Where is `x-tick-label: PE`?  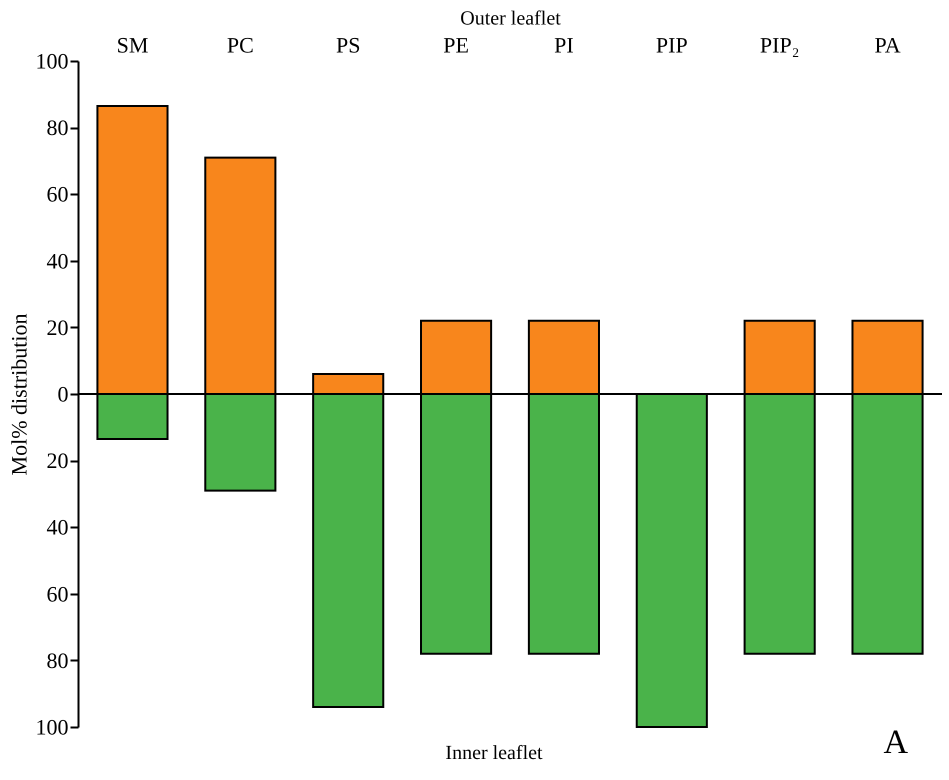 x-tick-label: PE is located at coordinates (456, 45).